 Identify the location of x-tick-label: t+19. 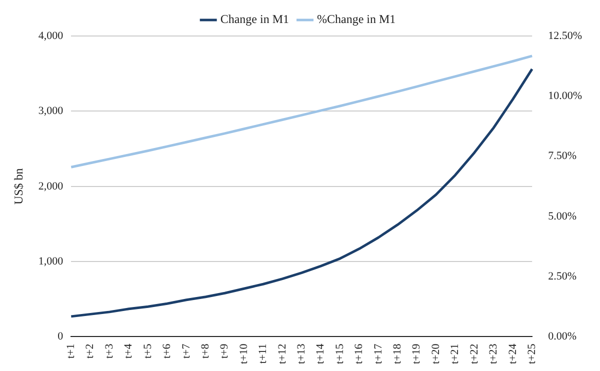
(416, 353).